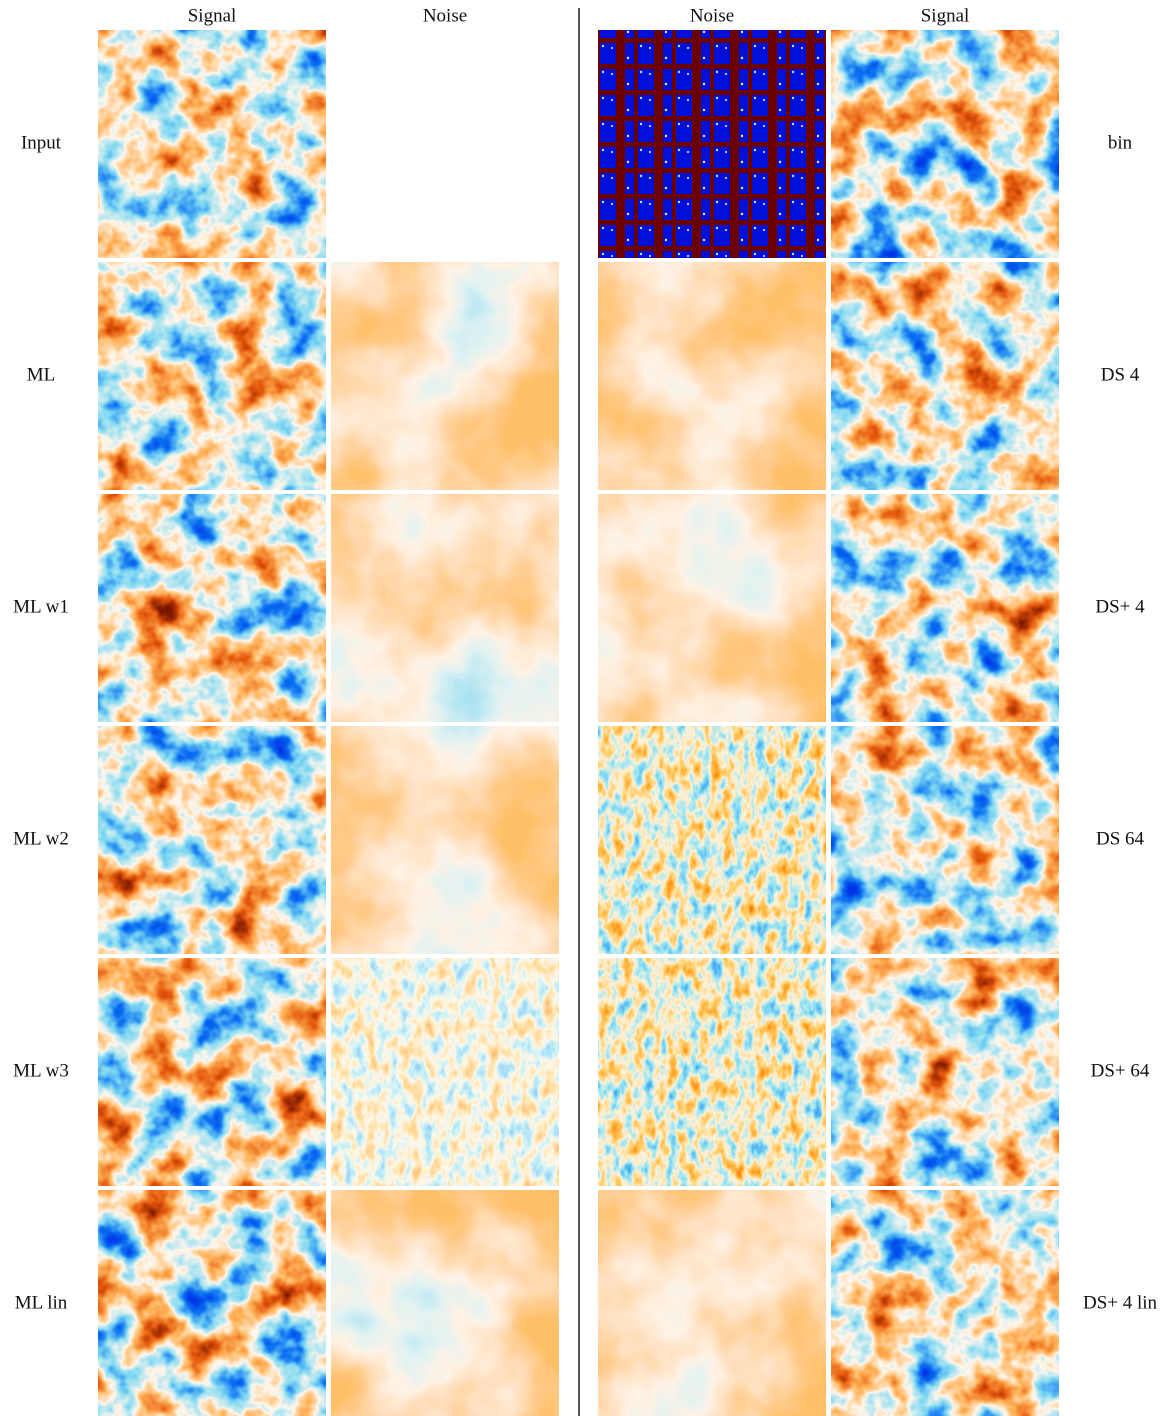 Image resolution: width=1174 pixels, height=1416 pixels. What do you see at coordinates (41, 142) in the screenshot?
I see `row-label: Input` at bounding box center [41, 142].